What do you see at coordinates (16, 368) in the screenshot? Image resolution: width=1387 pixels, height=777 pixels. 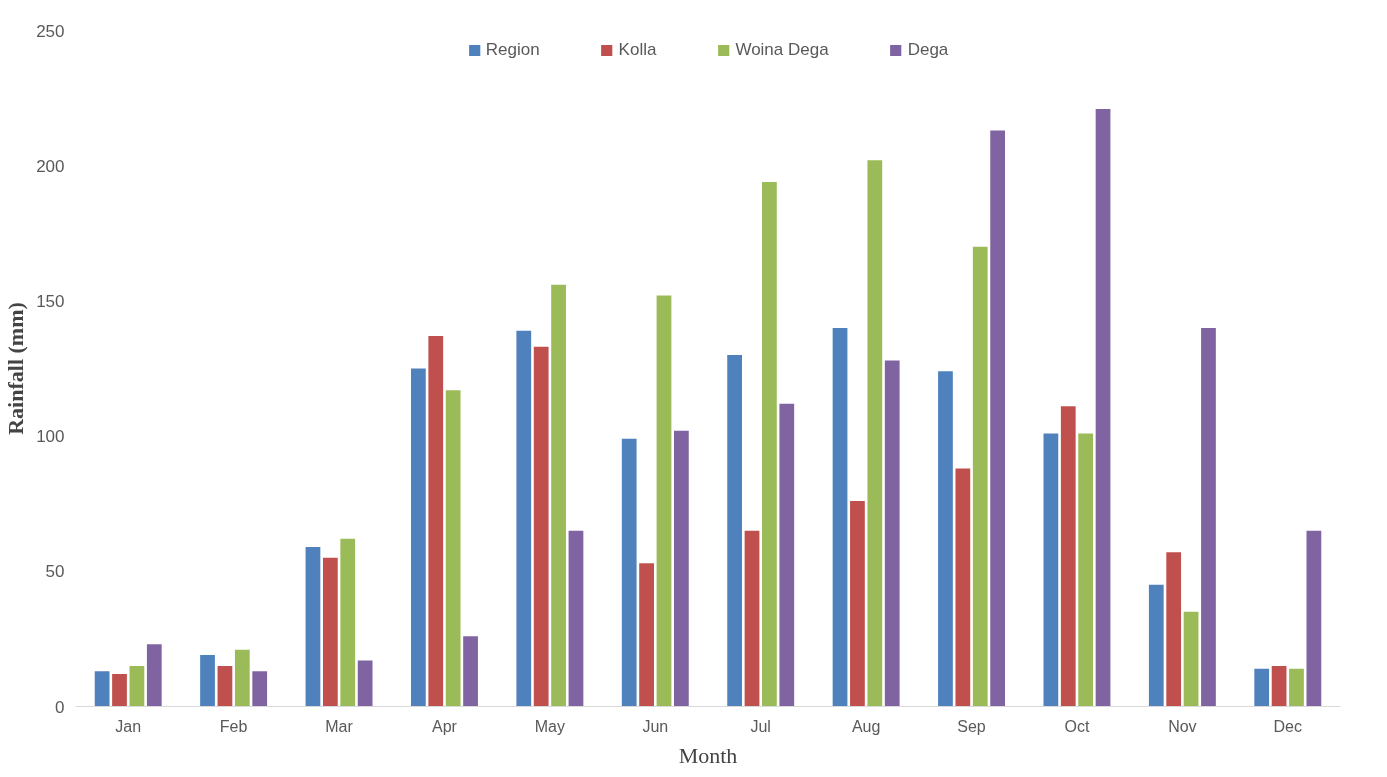 I see `y-axis-title: Rainfall (mm)` at bounding box center [16, 368].